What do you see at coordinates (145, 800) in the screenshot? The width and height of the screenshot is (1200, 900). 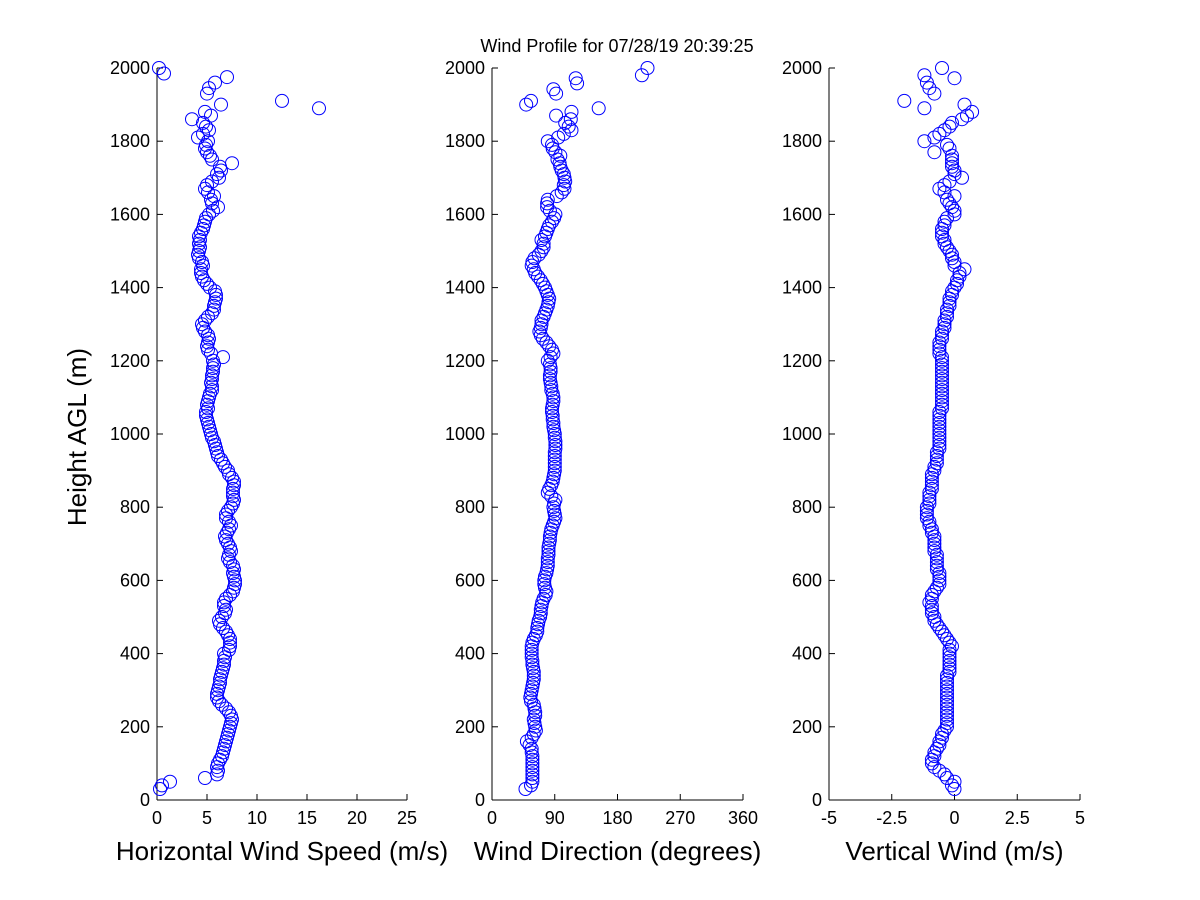 I see `y-tick-label: 0` at bounding box center [145, 800].